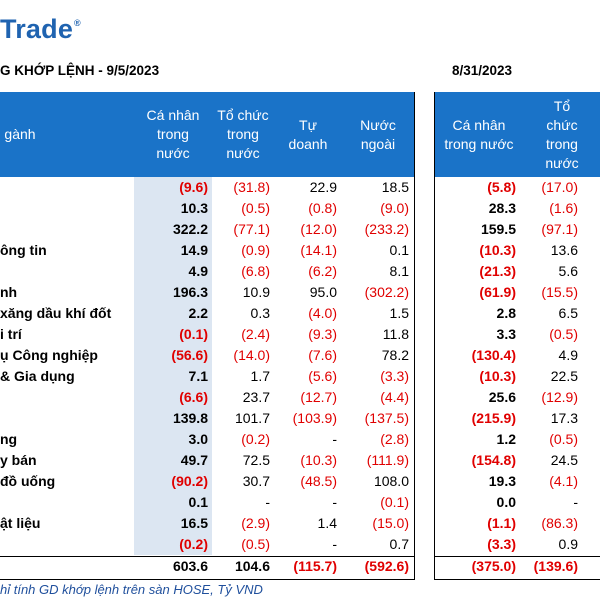  I want to click on total-cell: 603.6, so click(190, 566).